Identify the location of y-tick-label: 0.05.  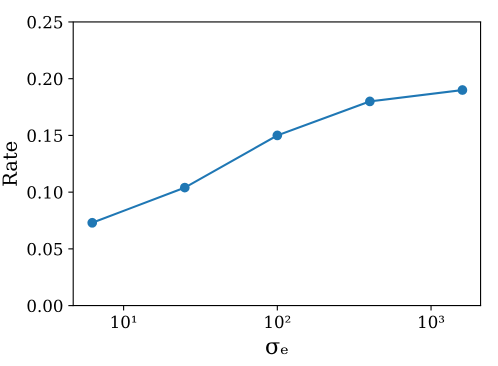
(44, 249).